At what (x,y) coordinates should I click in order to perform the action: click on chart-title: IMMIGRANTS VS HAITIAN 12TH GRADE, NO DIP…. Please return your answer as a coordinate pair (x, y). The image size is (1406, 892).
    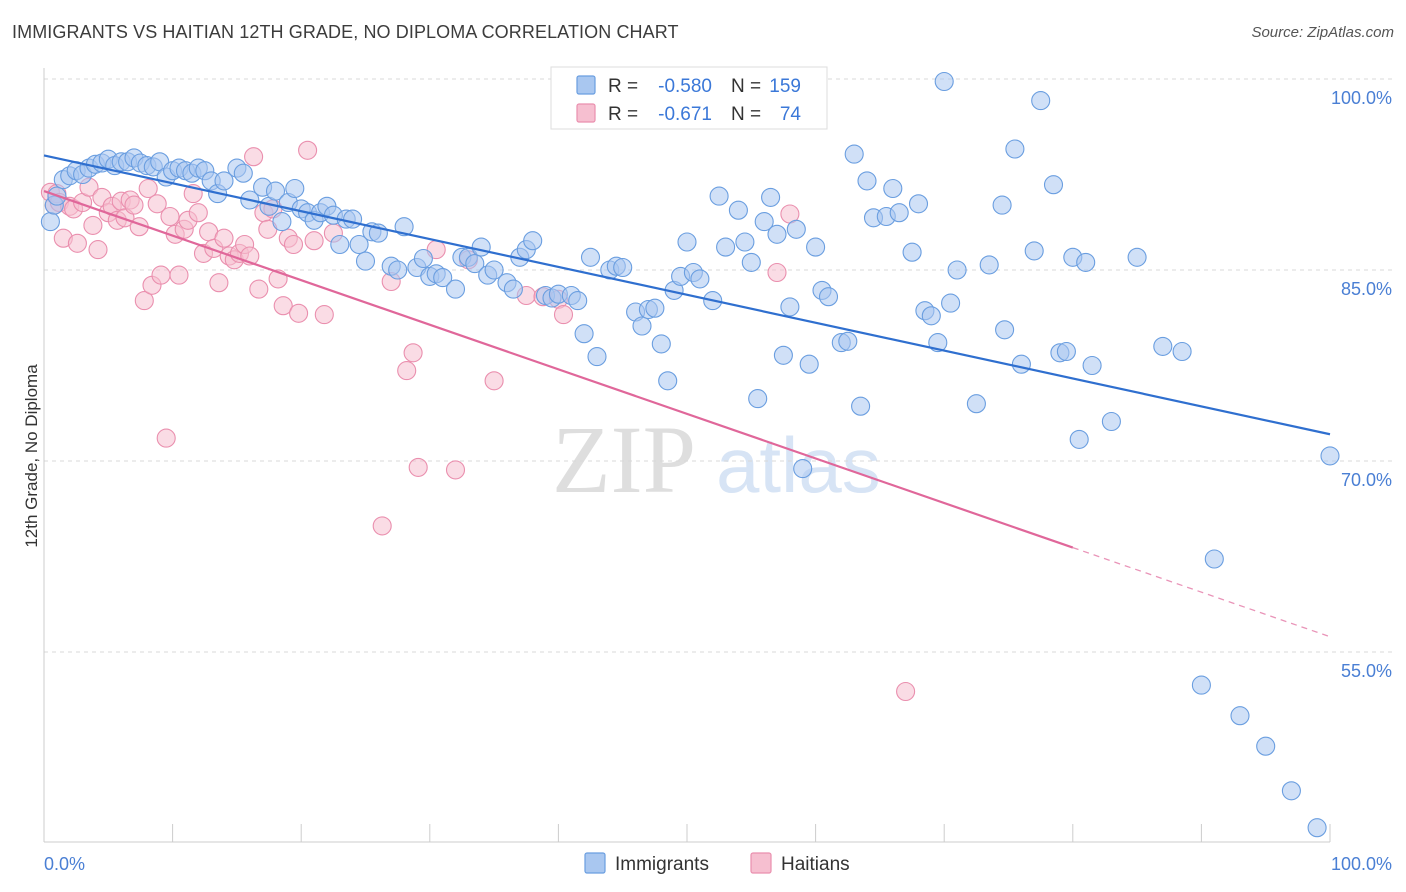
    Looking at the image, I should click on (345, 32).